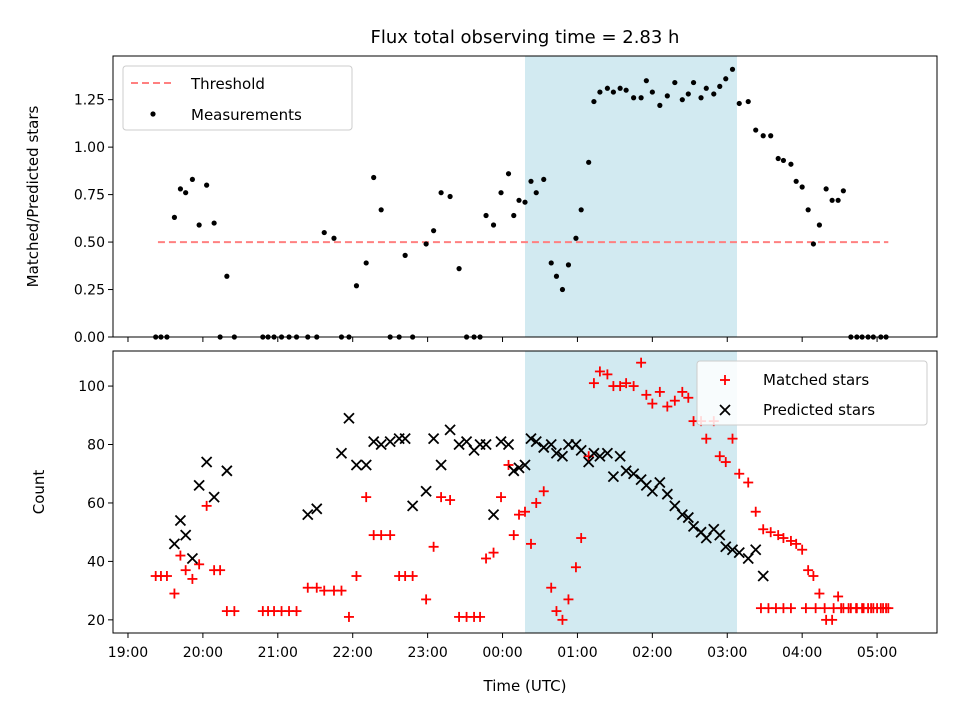 The image size is (960, 720). Describe the element at coordinates (128, 653) in the screenshot. I see `x-tick-label: 19:00` at that location.